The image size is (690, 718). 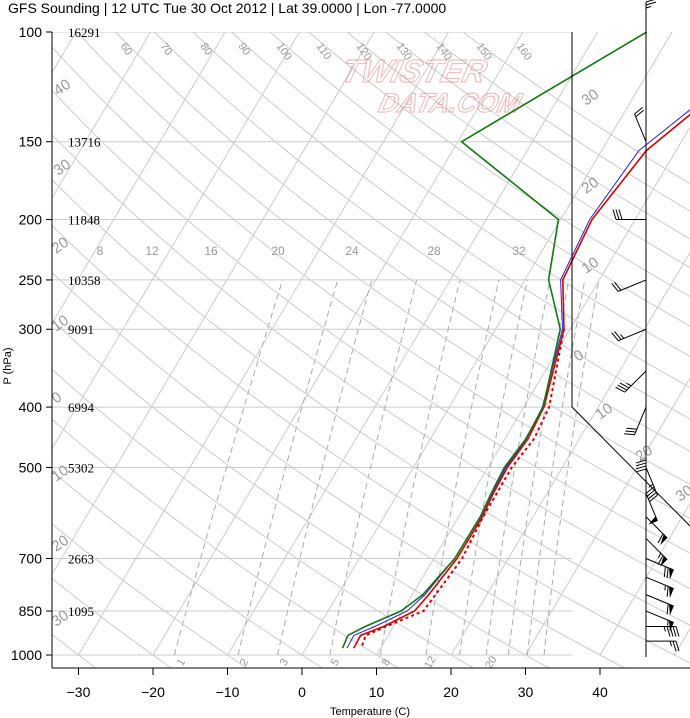 I want to click on mixing-ratio-label: 5, so click(x=335, y=662).